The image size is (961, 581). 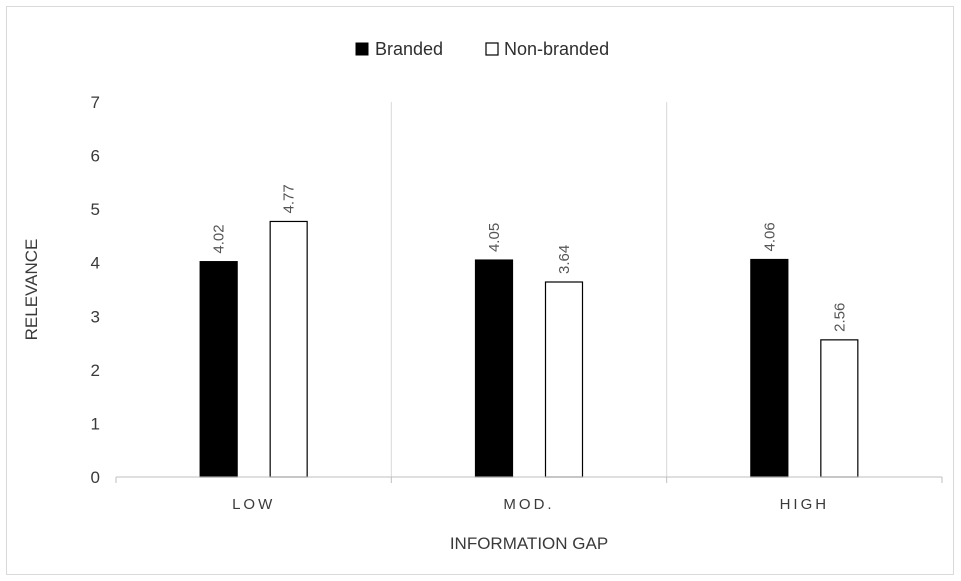 What do you see at coordinates (253, 504) in the screenshot?
I see `x-category-label: LOW` at bounding box center [253, 504].